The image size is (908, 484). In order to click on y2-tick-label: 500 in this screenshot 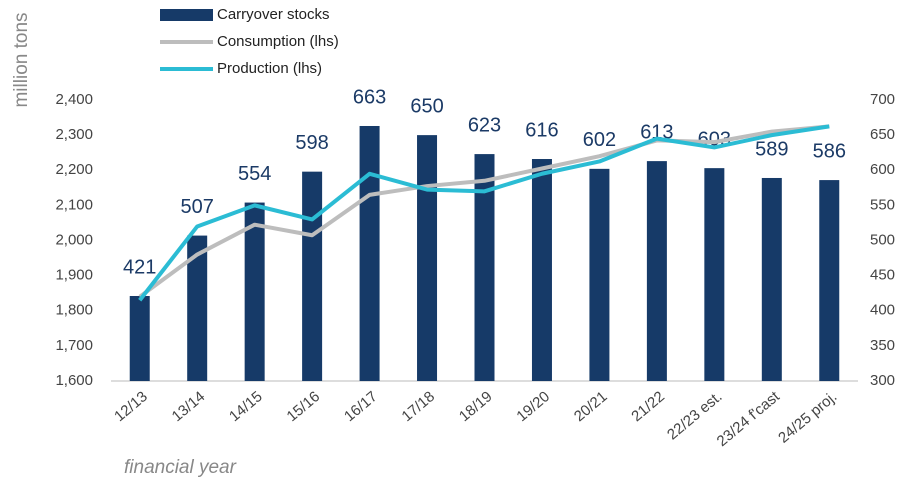, I will do `click(882, 239)`.